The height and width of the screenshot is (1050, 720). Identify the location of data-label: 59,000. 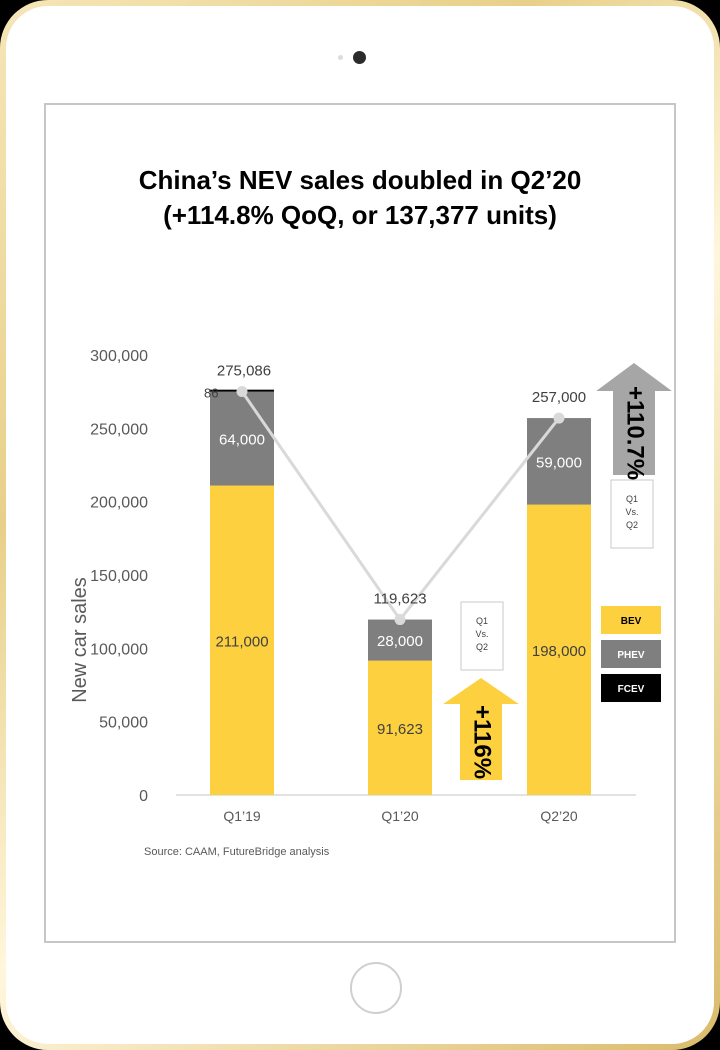
(559, 462).